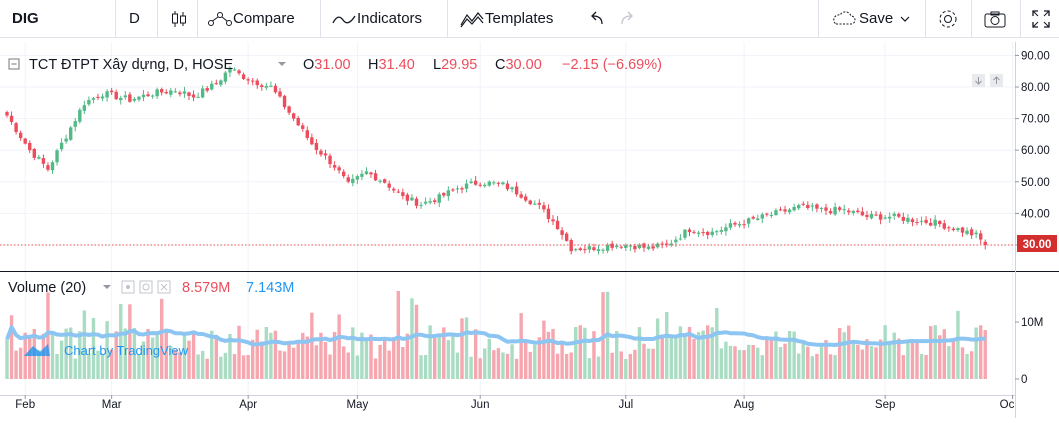  Describe the element at coordinates (376, 18) in the screenshot. I see `indicators-button: Indicators` at that location.